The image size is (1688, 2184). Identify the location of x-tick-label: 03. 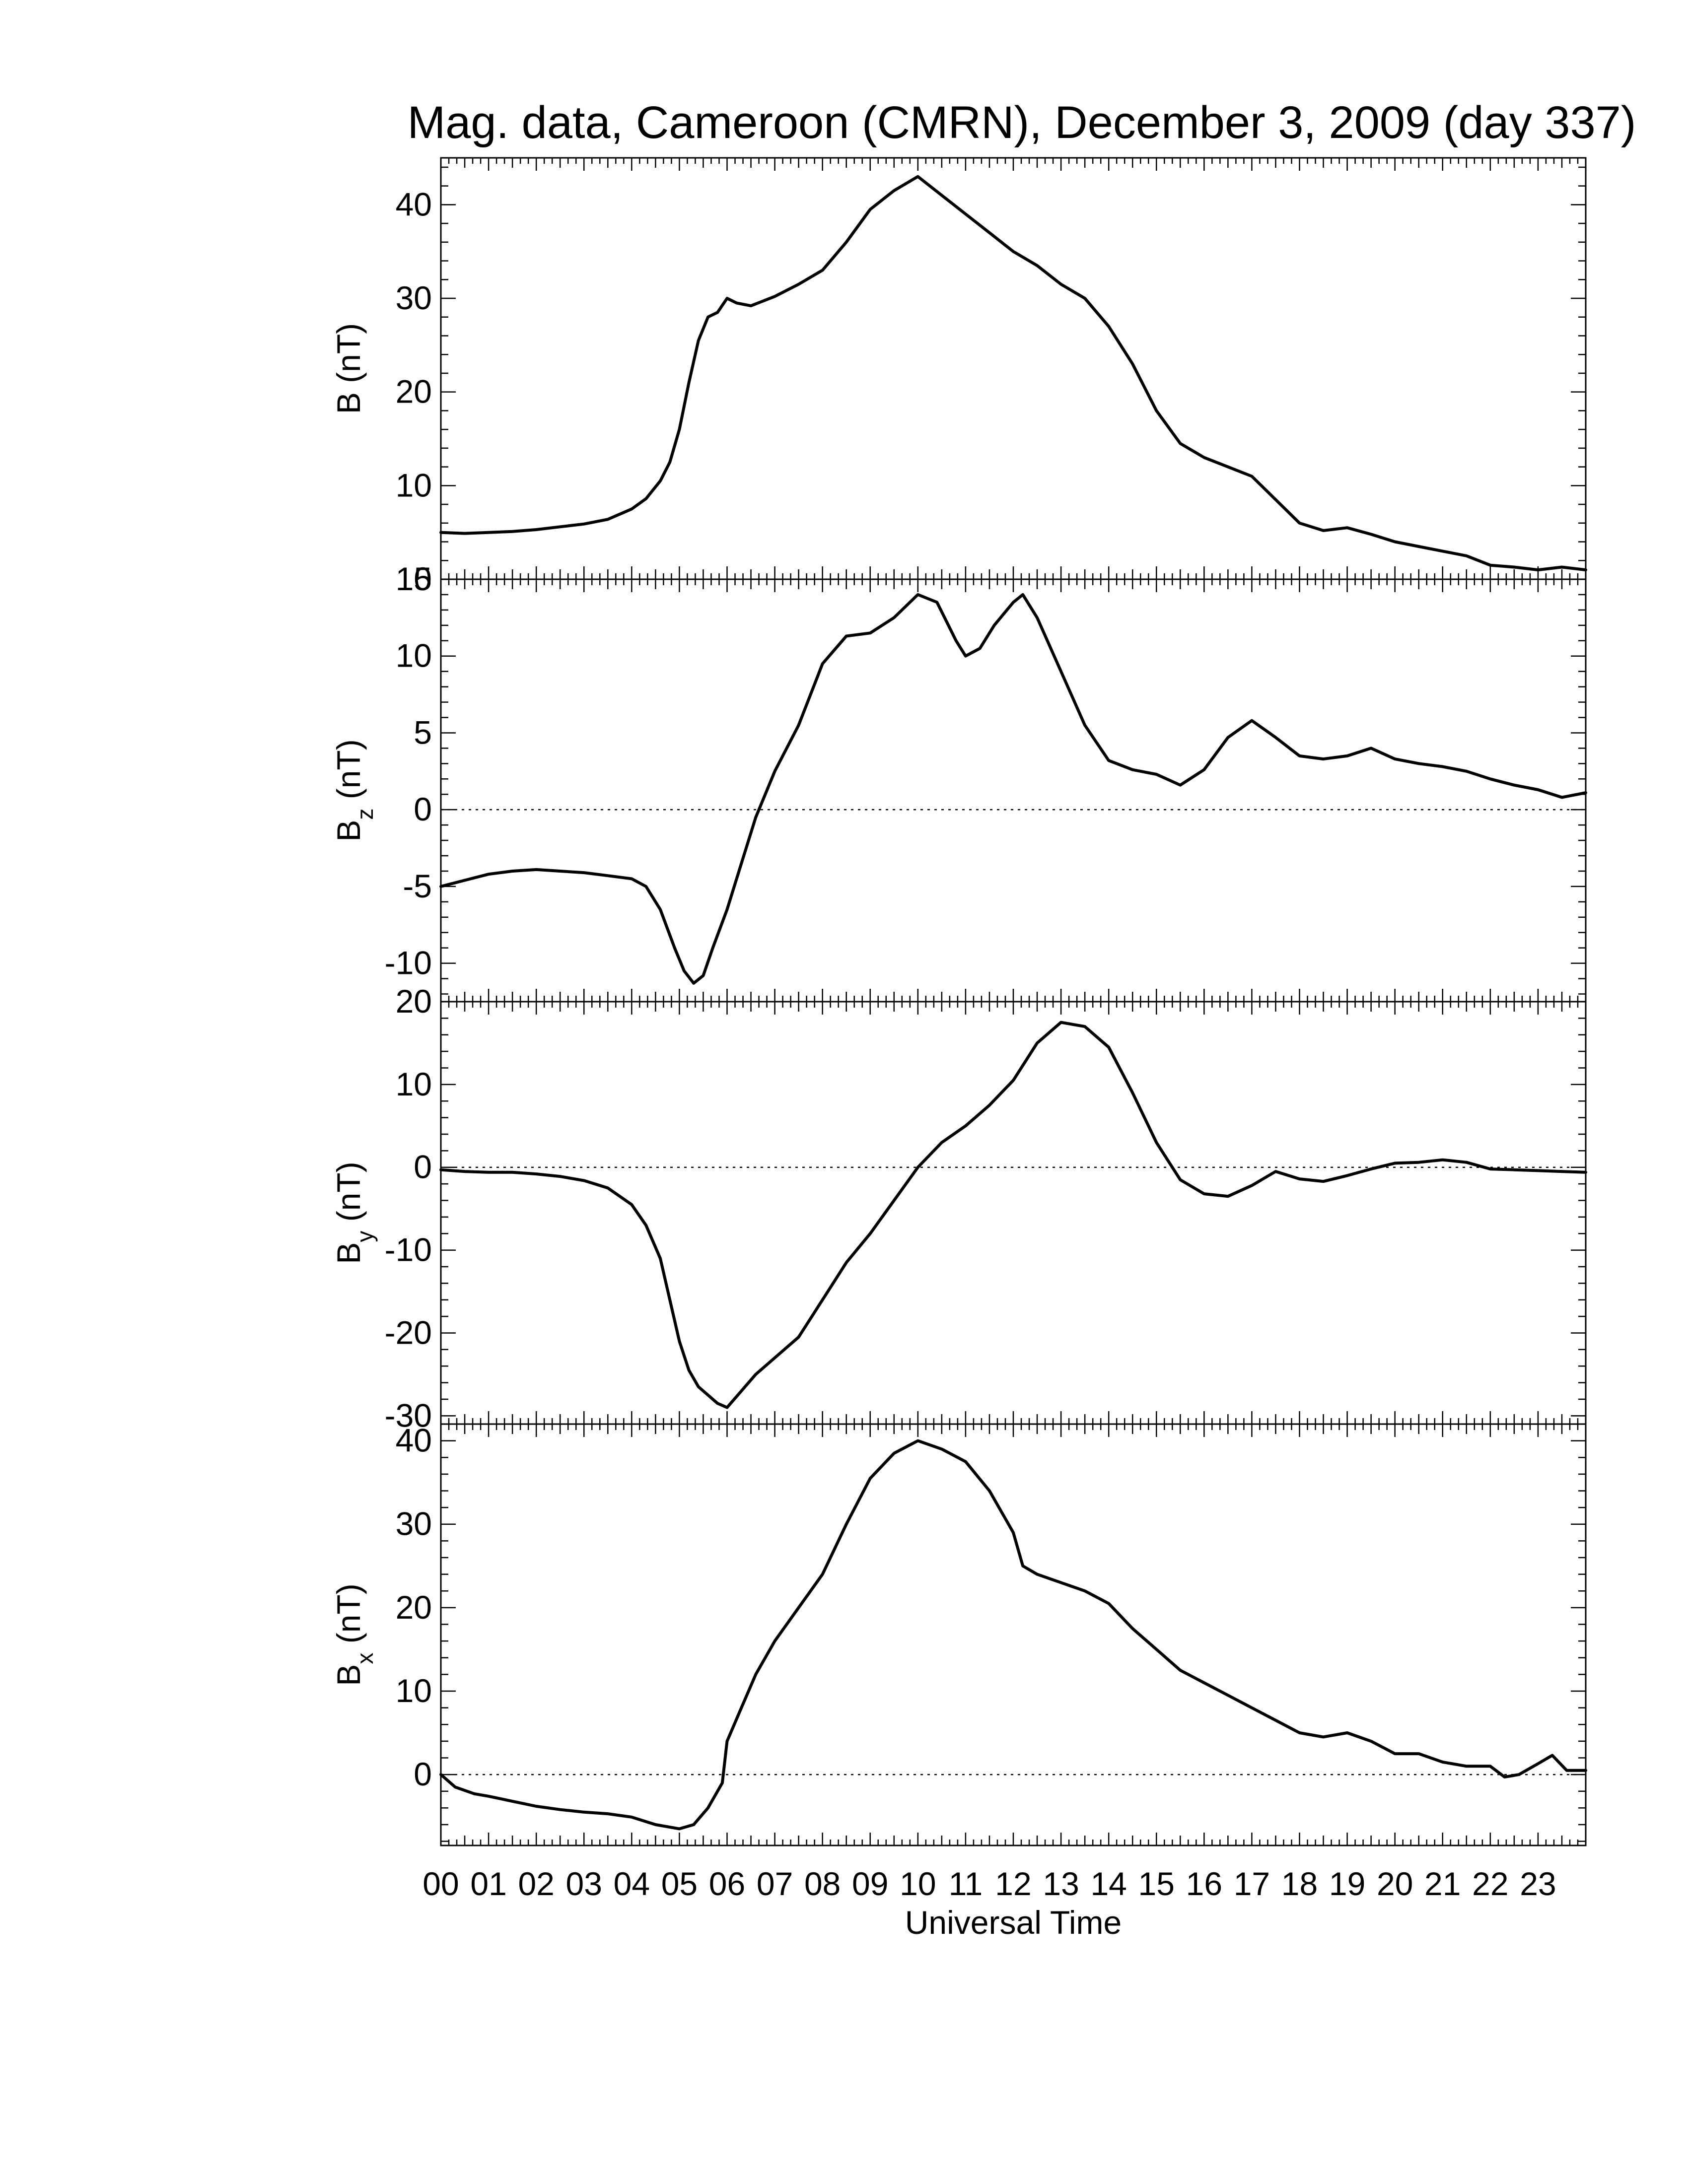
(584, 1883).